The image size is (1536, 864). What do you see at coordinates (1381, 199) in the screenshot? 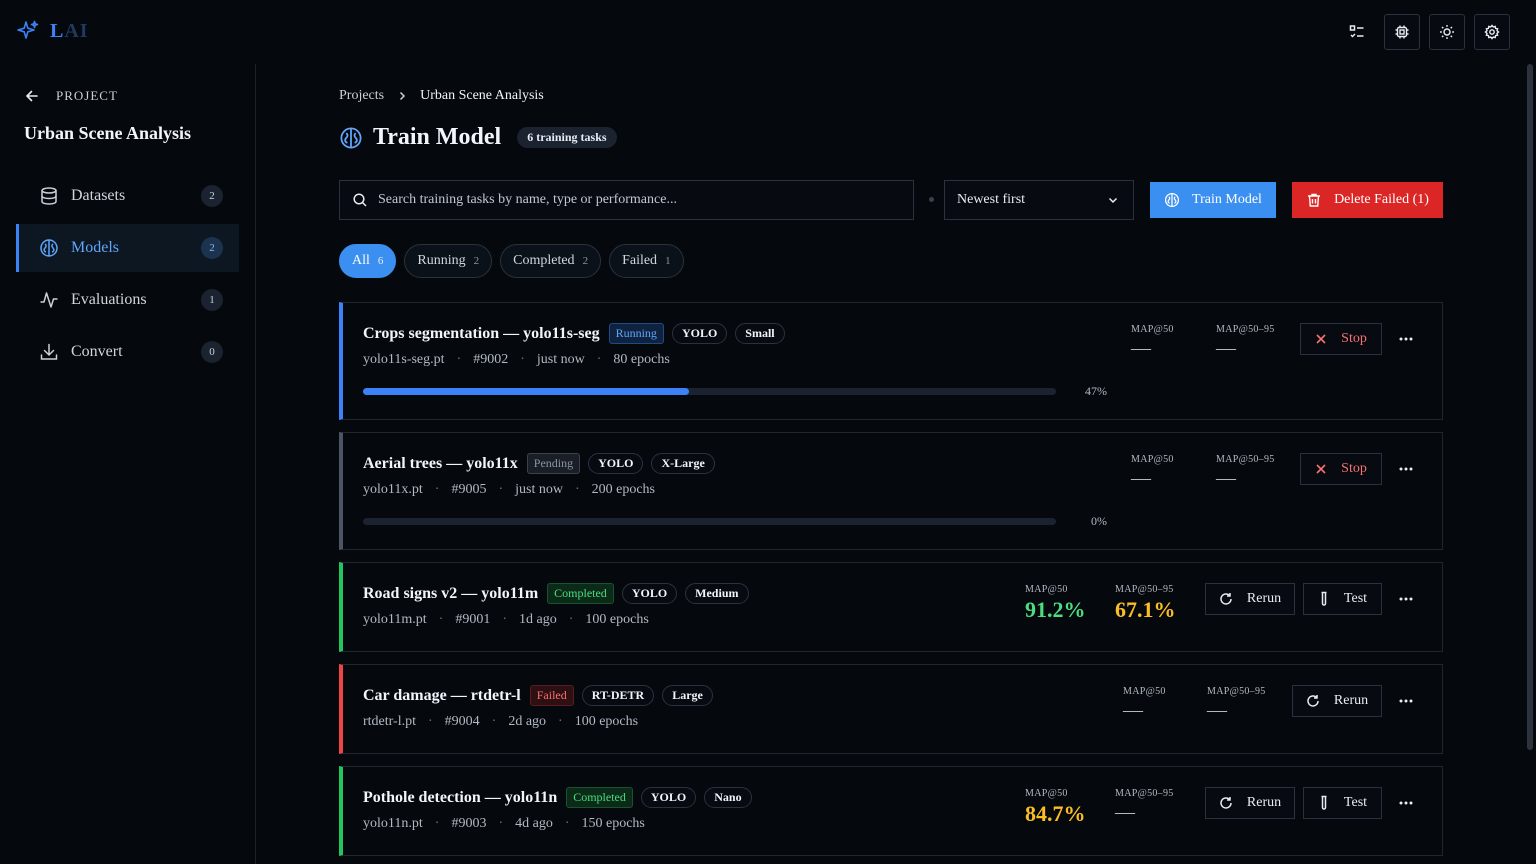
I see `delete-failed-label: Delete Failed (1)` at bounding box center [1381, 199].